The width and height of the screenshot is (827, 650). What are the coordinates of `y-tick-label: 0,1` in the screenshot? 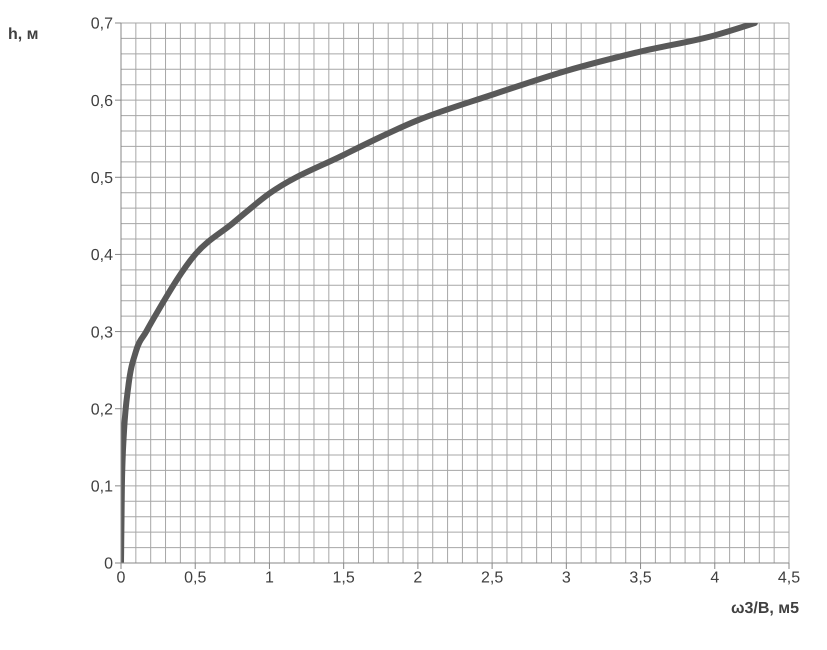 It's located at (102, 487).